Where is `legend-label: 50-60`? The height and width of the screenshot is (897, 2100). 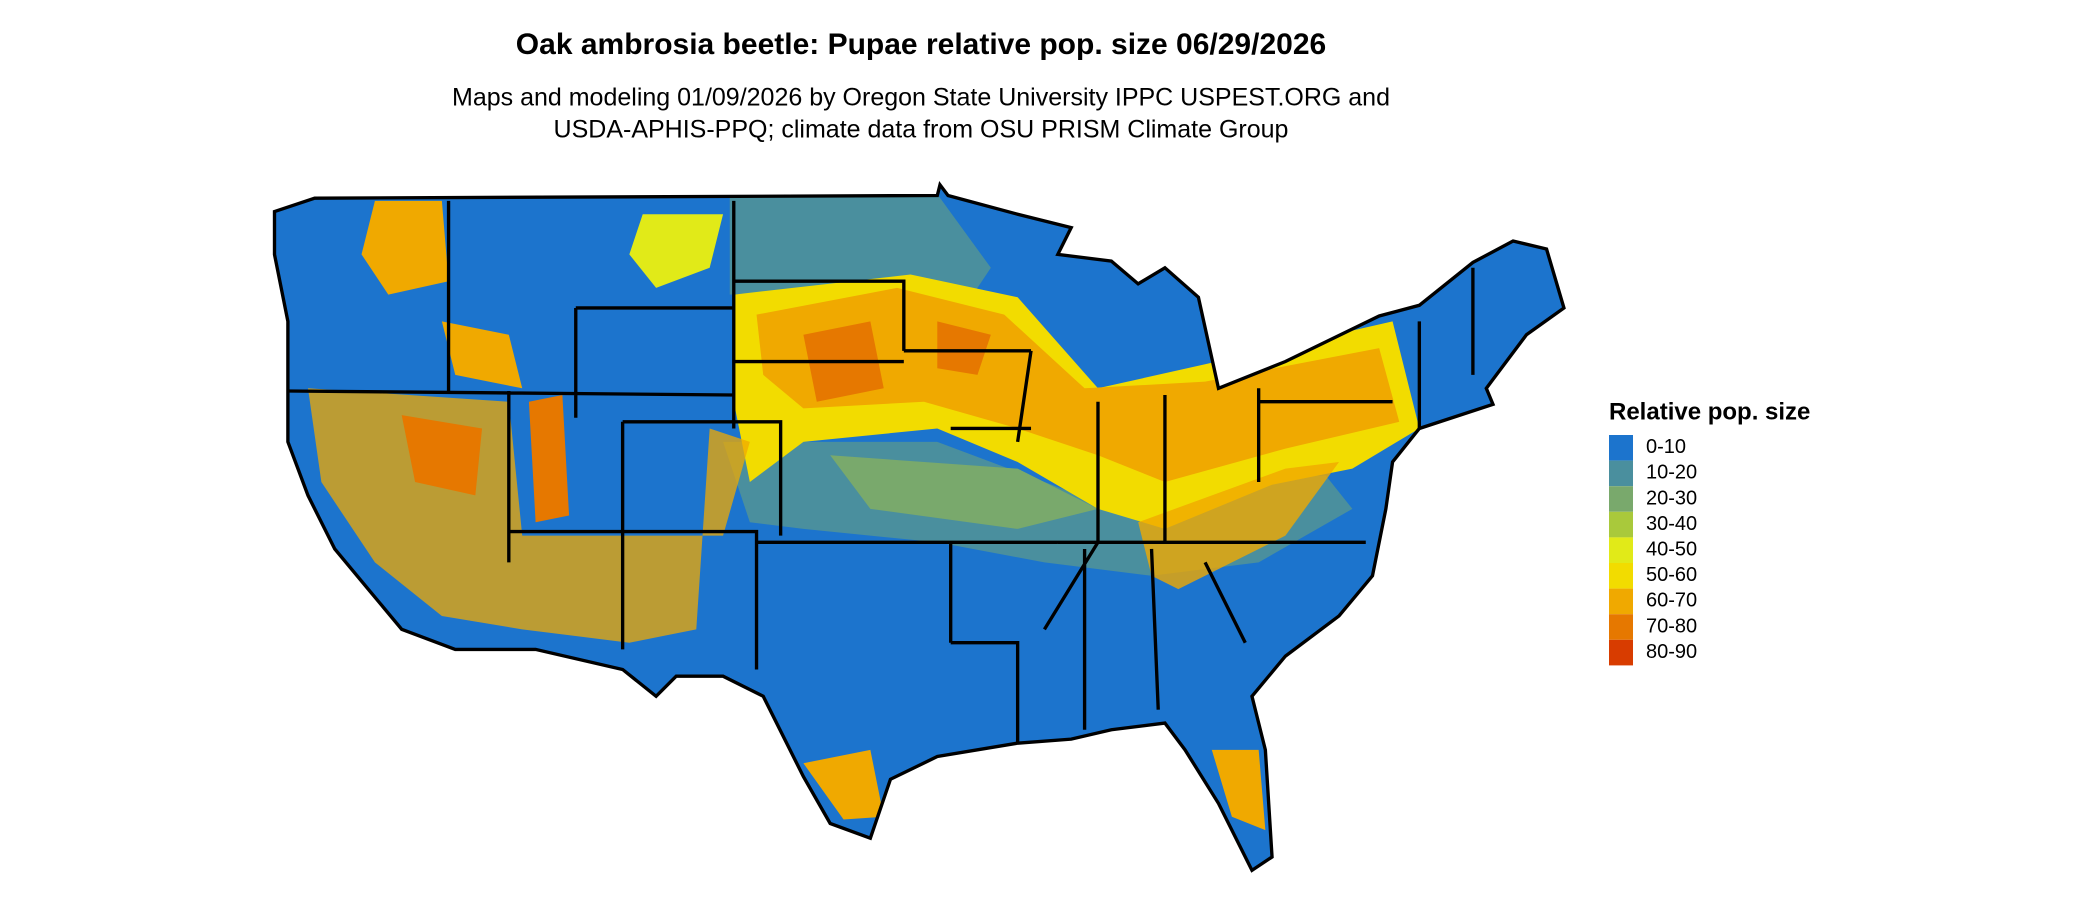
legend-label: 50-60 is located at coordinates (1671, 575).